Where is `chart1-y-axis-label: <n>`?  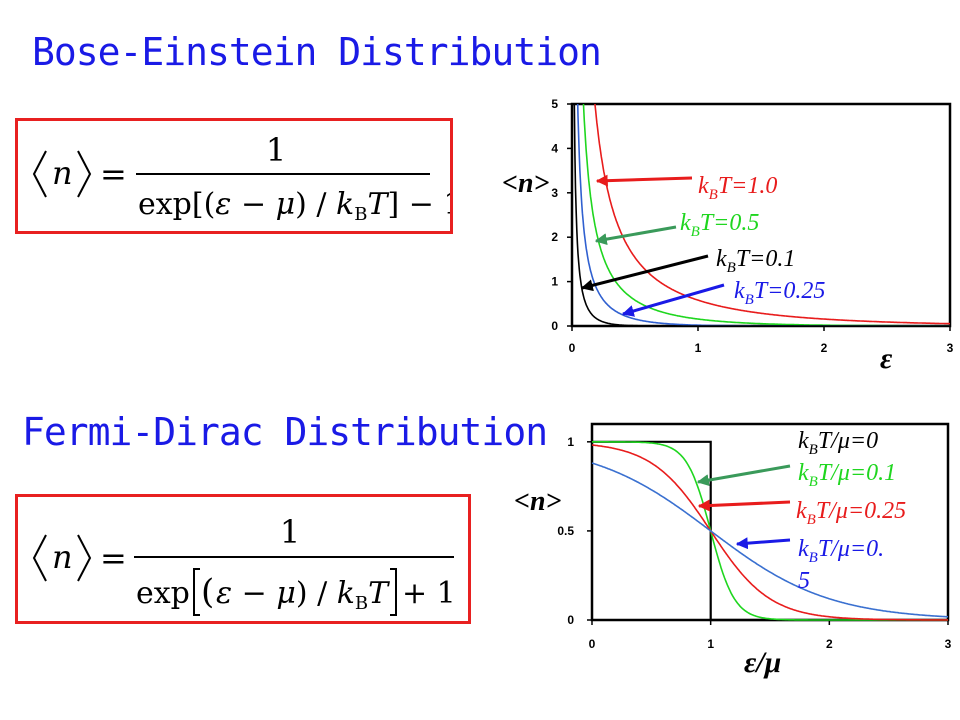
chart1-y-axis-label: <n> is located at coordinates (526, 183).